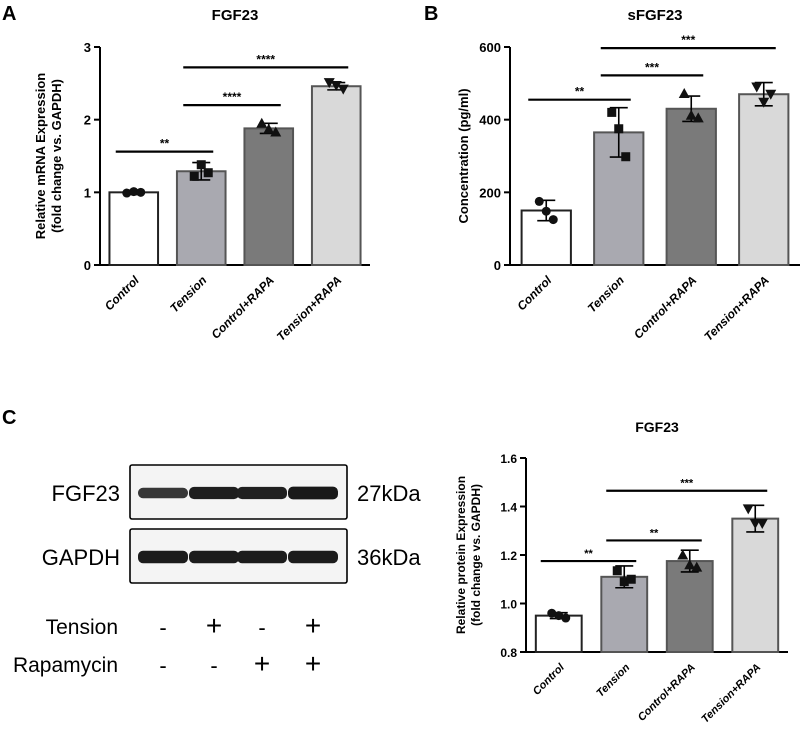 The image size is (809, 745). Describe the element at coordinates (87, 120) in the screenshot. I see `chart-a-ytick-label: 2` at that location.